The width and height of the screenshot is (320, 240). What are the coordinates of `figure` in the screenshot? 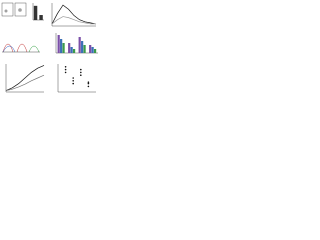 It's located at (49, 47).